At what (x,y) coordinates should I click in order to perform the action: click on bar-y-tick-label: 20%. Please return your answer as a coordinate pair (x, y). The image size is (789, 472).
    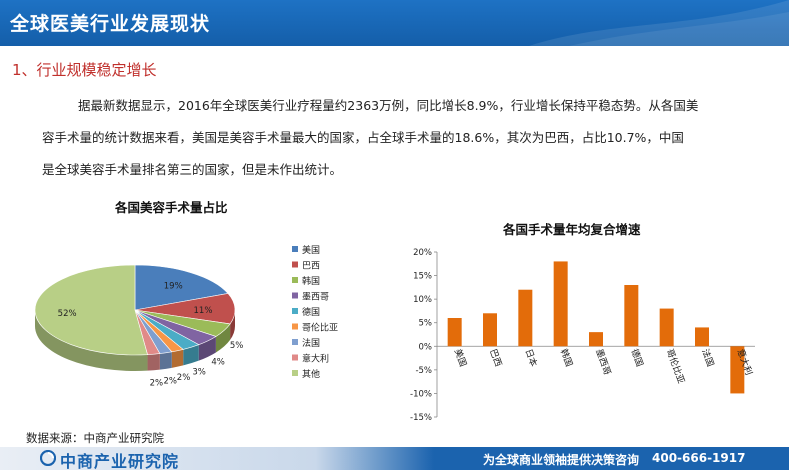
    Looking at the image, I should click on (422, 253).